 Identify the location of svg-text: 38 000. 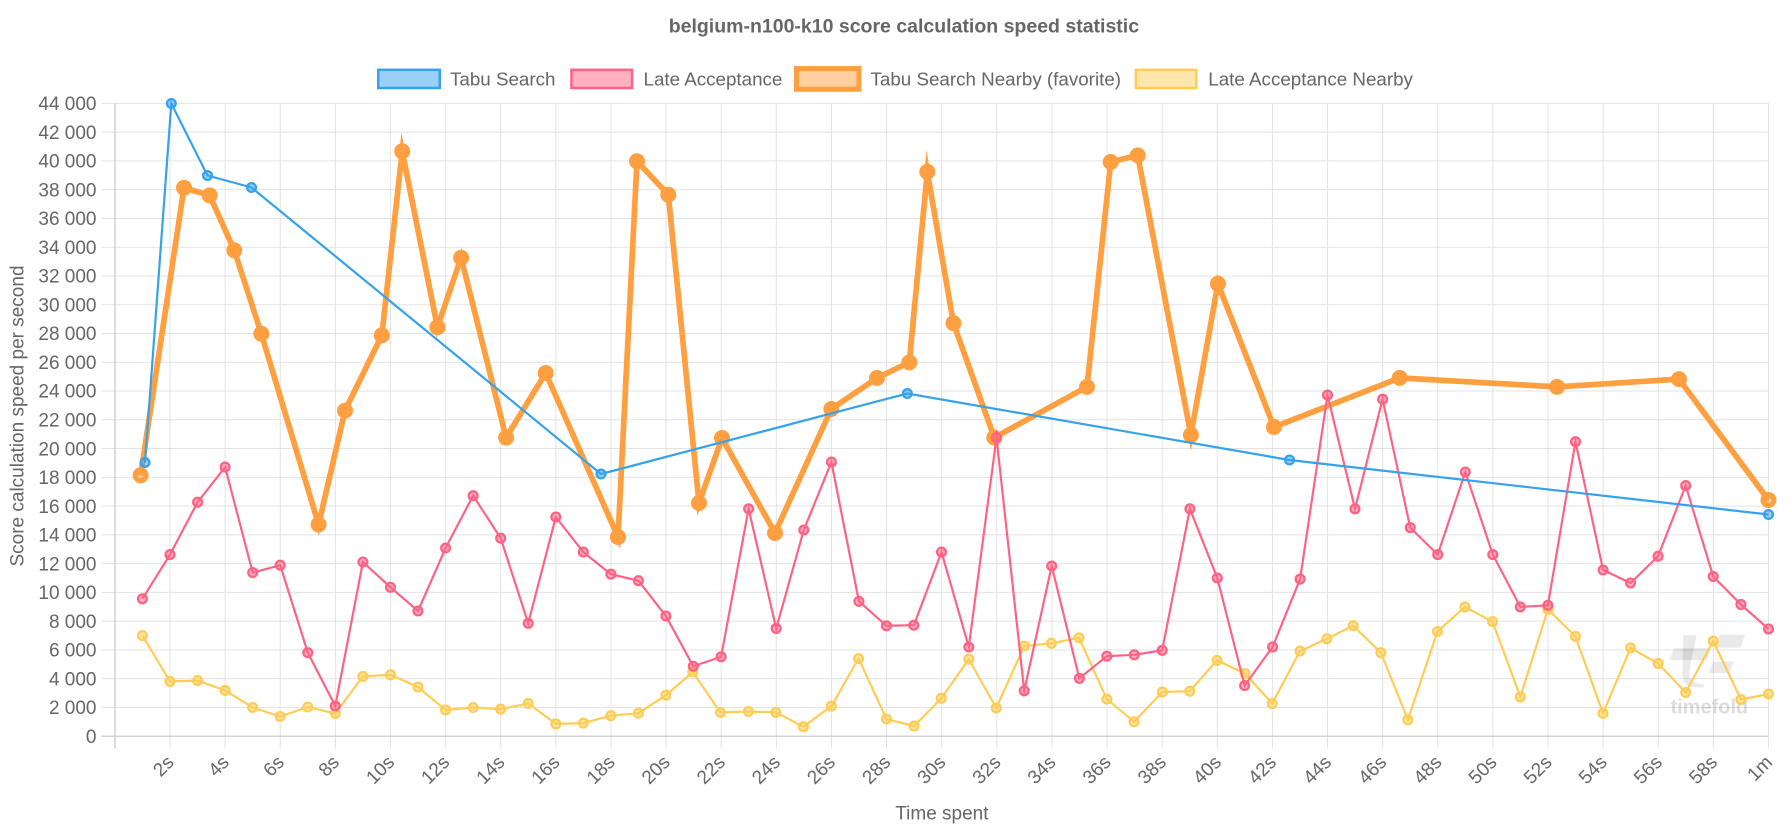
(67, 190).